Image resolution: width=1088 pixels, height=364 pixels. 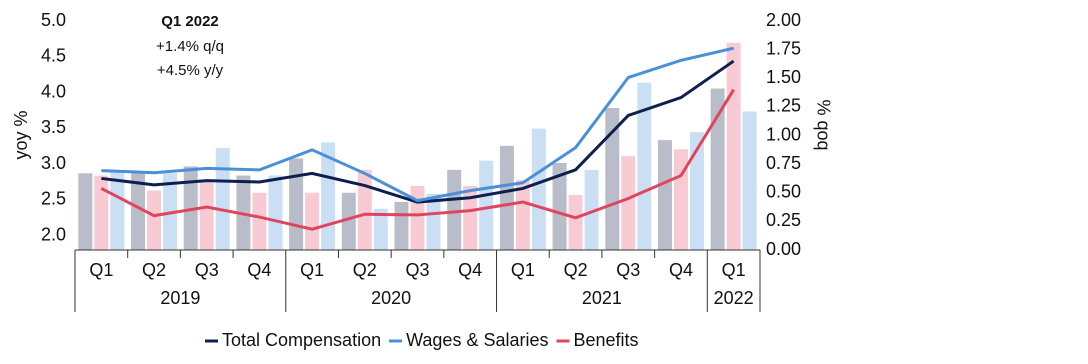 What do you see at coordinates (783, 163) in the screenshot?
I see `y2-tick-label: 0.75` at bounding box center [783, 163].